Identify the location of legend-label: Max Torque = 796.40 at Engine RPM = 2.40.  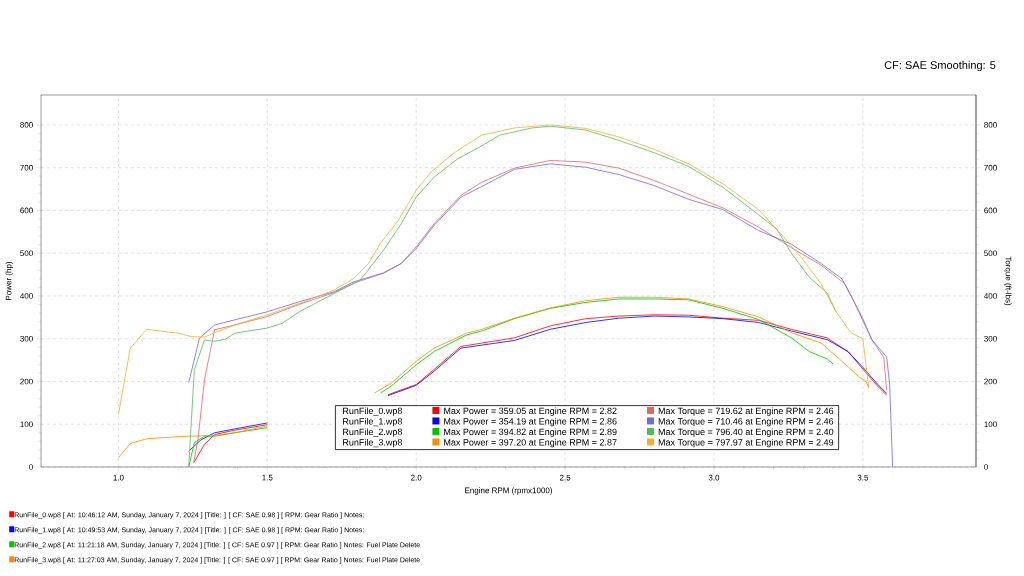
(746, 432).